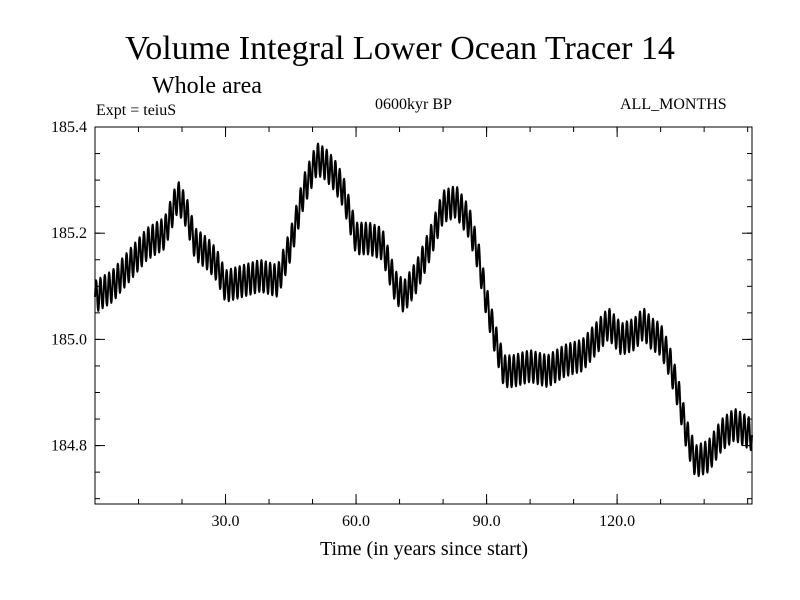 The height and width of the screenshot is (600, 800). Describe the element at coordinates (617, 521) in the screenshot. I see `x-tick-label: 120.0` at that location.